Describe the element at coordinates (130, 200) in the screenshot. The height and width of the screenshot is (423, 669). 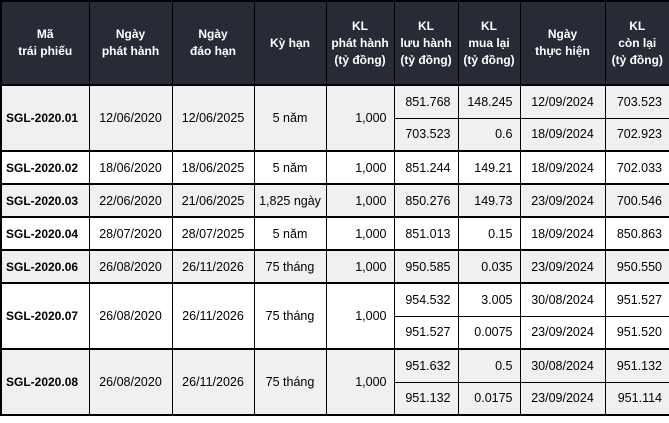
I see `issue-date: 22/06/2020` at that location.